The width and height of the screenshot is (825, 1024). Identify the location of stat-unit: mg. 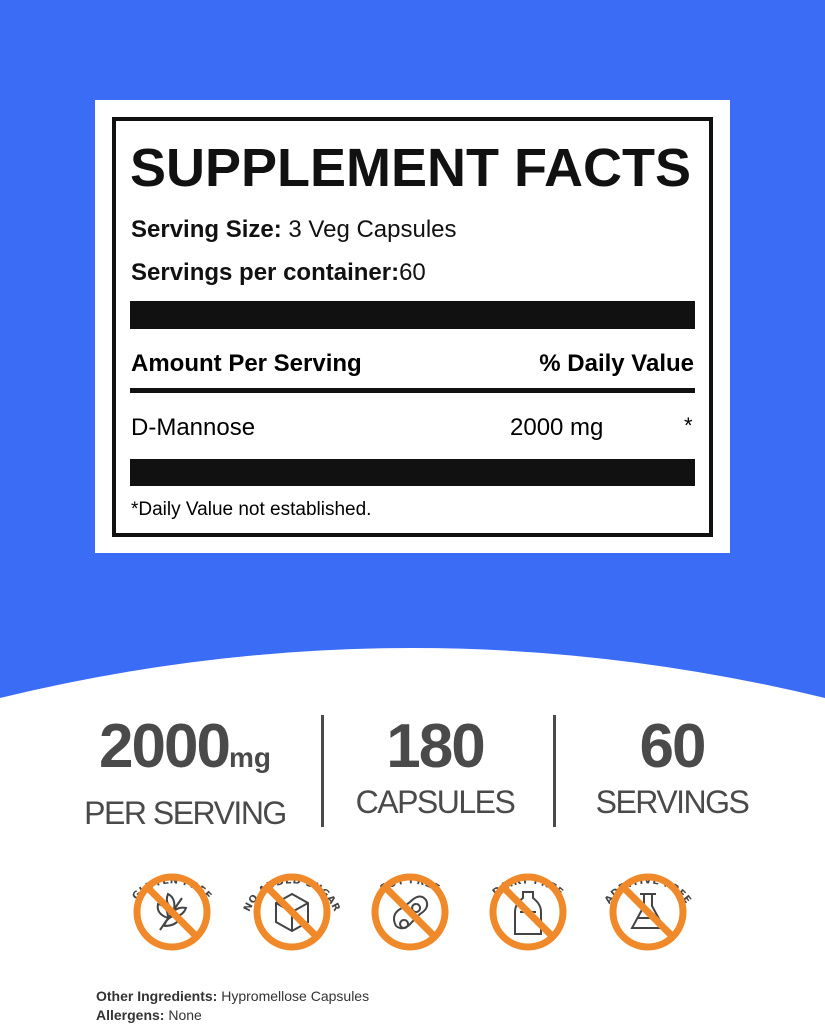
(249, 757).